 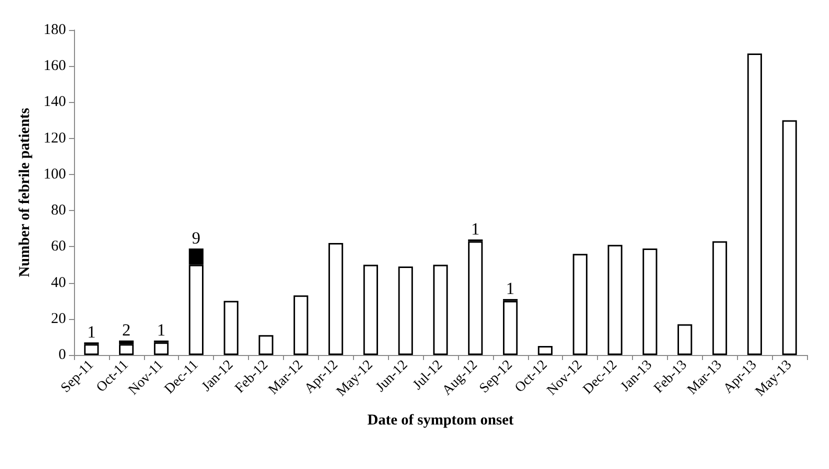 I want to click on y-tick-label: 60, so click(x=58, y=246).